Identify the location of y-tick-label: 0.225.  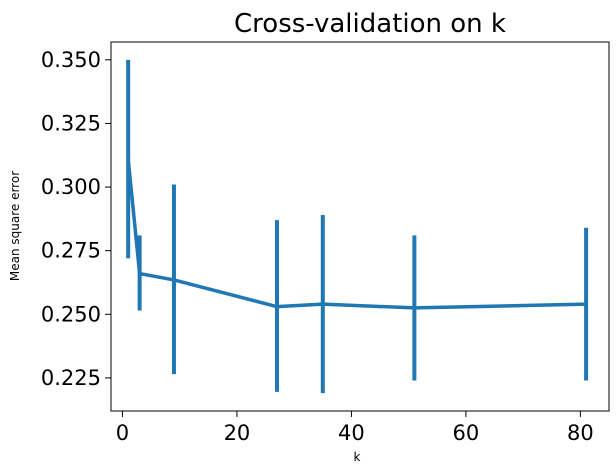
(71, 378).